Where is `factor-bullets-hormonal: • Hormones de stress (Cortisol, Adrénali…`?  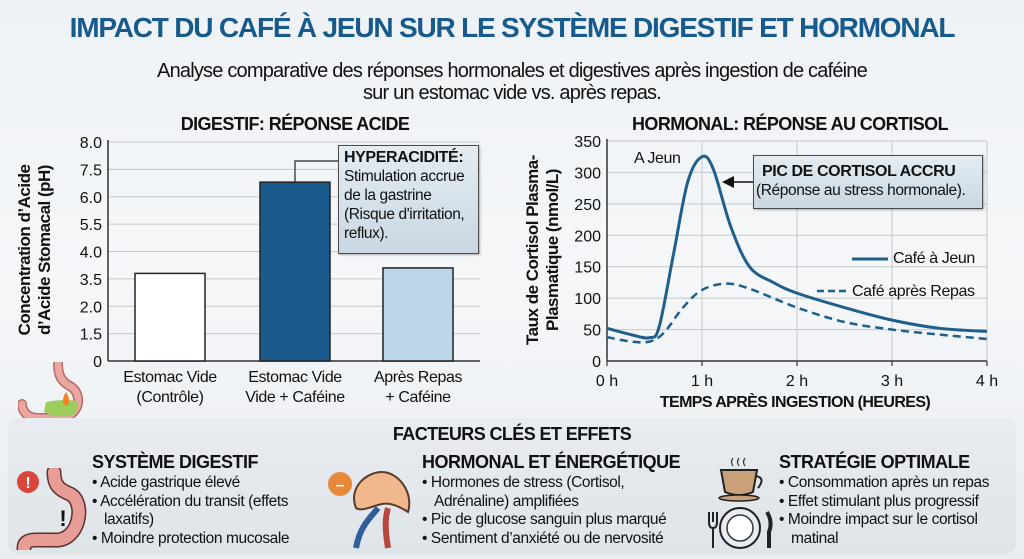 factor-bullets-hormonal: • Hormones de stress (Cortisol, Adrénali… is located at coordinates (552, 511).